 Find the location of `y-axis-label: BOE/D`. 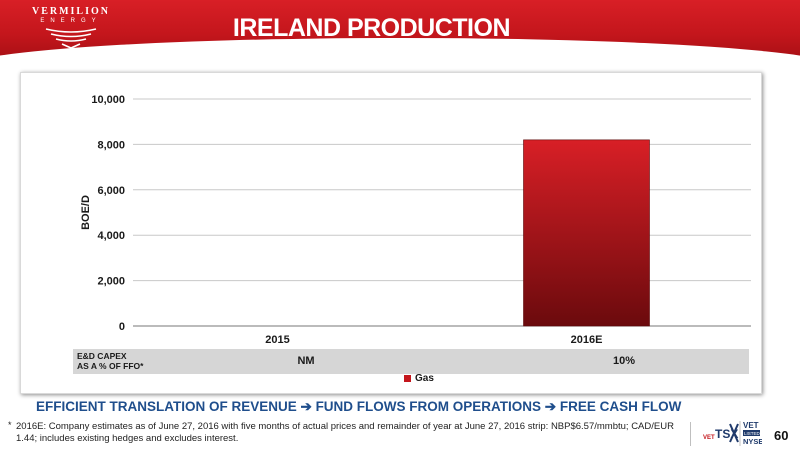

y-axis-label: BOE/D is located at coordinates (86, 212).